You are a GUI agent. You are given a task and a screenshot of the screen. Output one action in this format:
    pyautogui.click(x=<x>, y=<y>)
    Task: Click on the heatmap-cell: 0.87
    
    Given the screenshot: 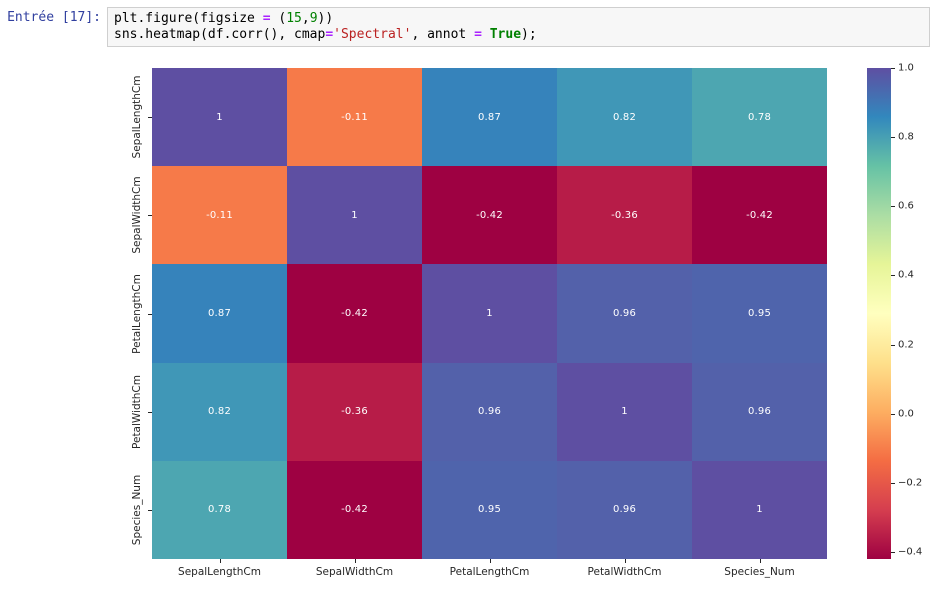 What is the action you would take?
    pyautogui.click(x=219, y=313)
    